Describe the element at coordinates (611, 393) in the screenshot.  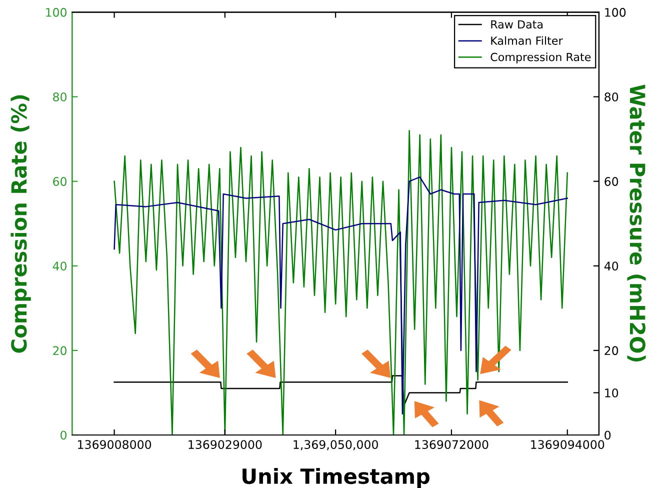
I see `y2-tick-label: 10` at that location.